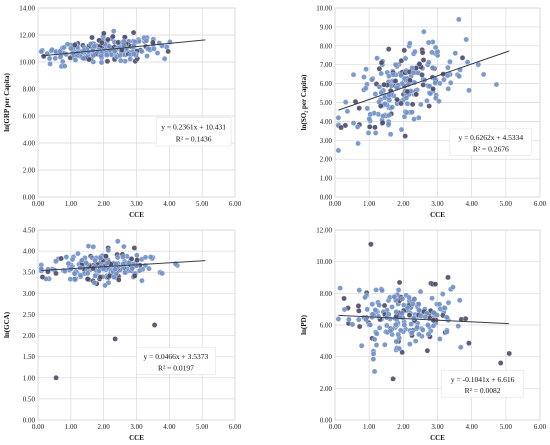 Image resolution: width=550 pixels, height=445 pixels. What do you see at coordinates (326, 421) in the screenshot?
I see `y-tick-label: 0.00` at bounding box center [326, 421].